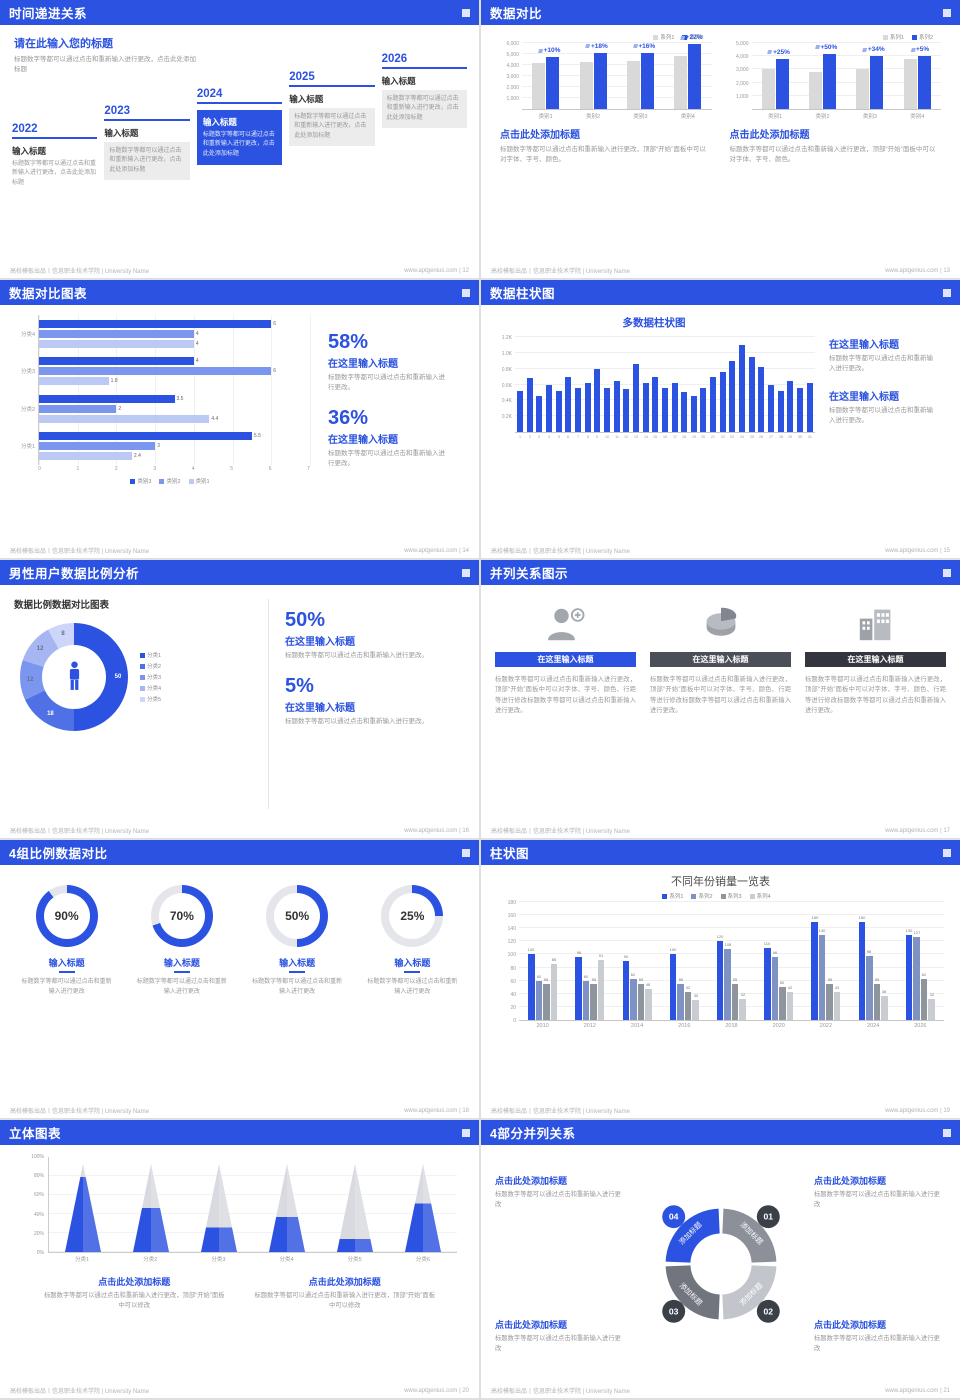 Image resolution: width=960 pixels, height=1400 pixels. I want to click on hb-cats: 分类4 分类3 分类2 分类1, so click(25, 390).